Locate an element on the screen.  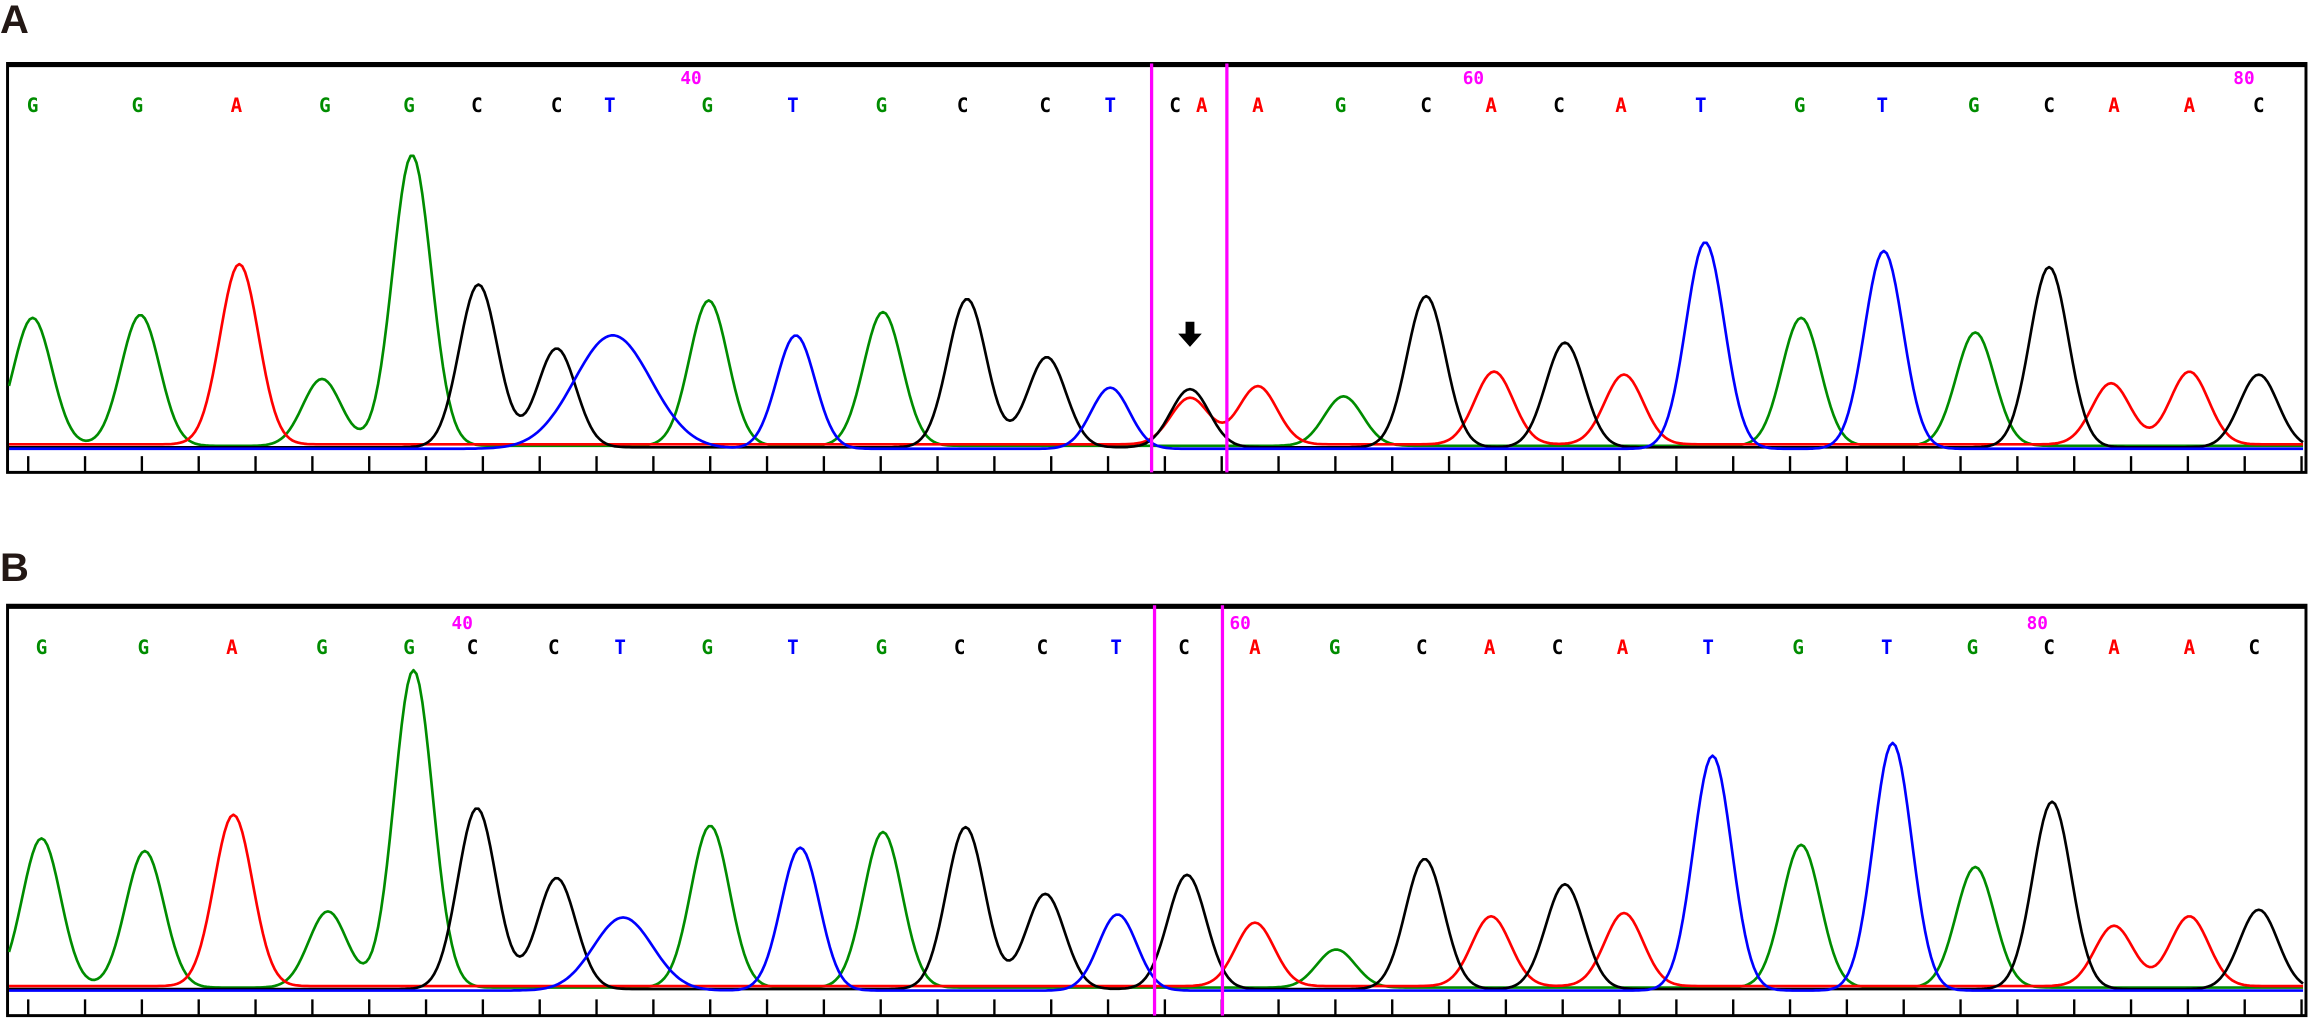
panel-b-label: B is located at coordinates (14, 568).